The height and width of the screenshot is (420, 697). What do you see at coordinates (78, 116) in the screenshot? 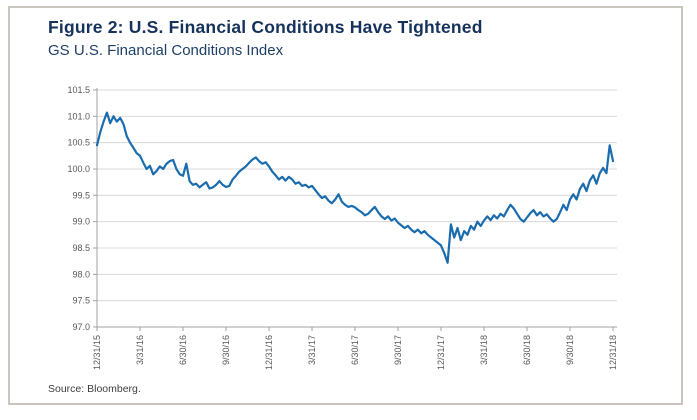
I see `y-tick-label: 101.0` at bounding box center [78, 116].